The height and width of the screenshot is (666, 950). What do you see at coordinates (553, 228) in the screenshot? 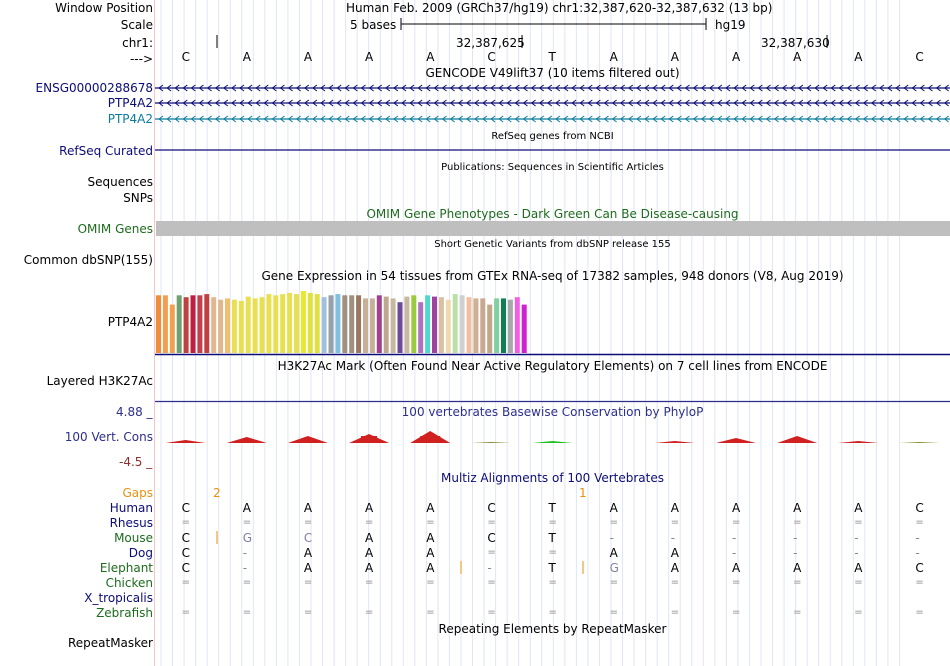
I see `omim-bar` at bounding box center [553, 228].